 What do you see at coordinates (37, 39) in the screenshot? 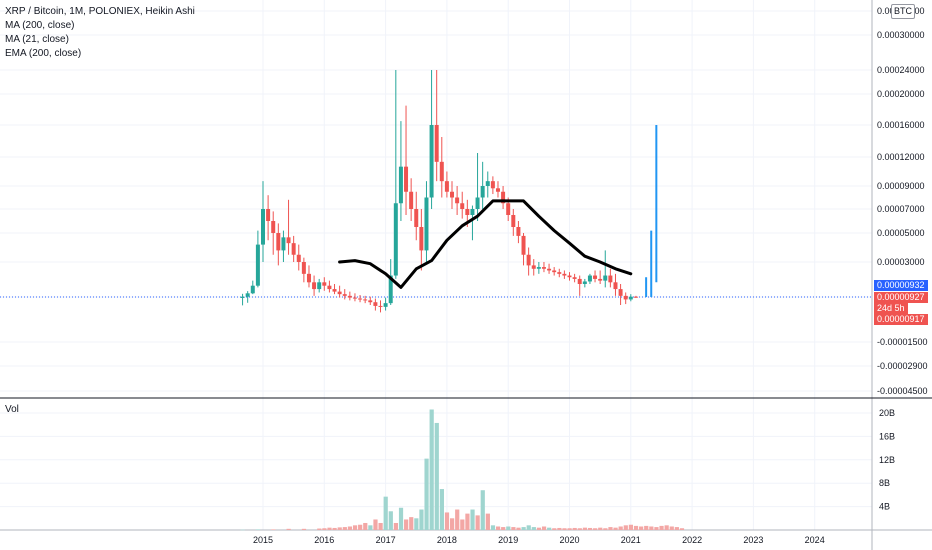
I see `legend-ma-21: MA (21, close)` at bounding box center [37, 39].